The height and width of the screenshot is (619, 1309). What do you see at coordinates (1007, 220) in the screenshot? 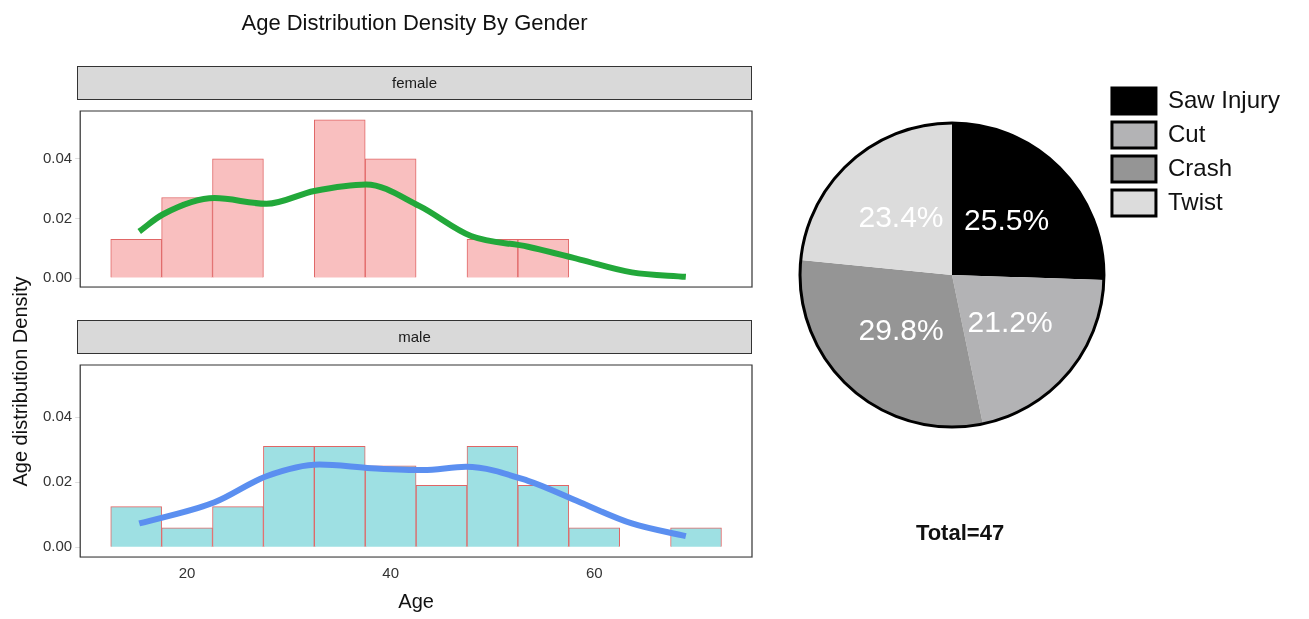
I see `data-label: 25.5%` at bounding box center [1007, 220].